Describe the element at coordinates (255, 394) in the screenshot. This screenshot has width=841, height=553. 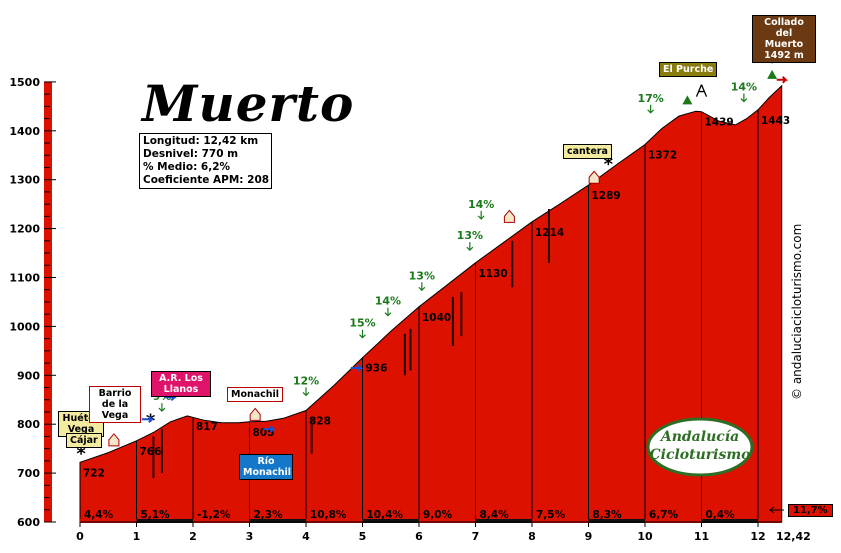
I see `place-tag-monachil: Monachil` at that location.